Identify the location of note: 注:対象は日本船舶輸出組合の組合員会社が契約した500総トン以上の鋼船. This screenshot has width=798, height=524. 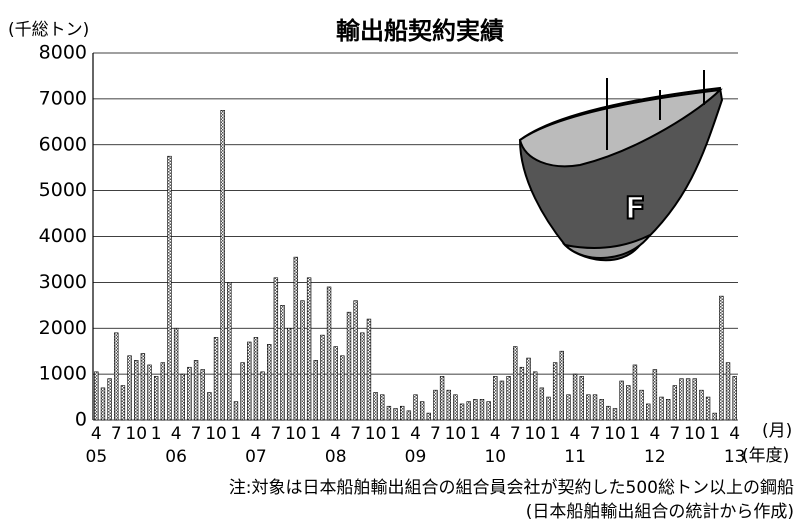
(511, 488).